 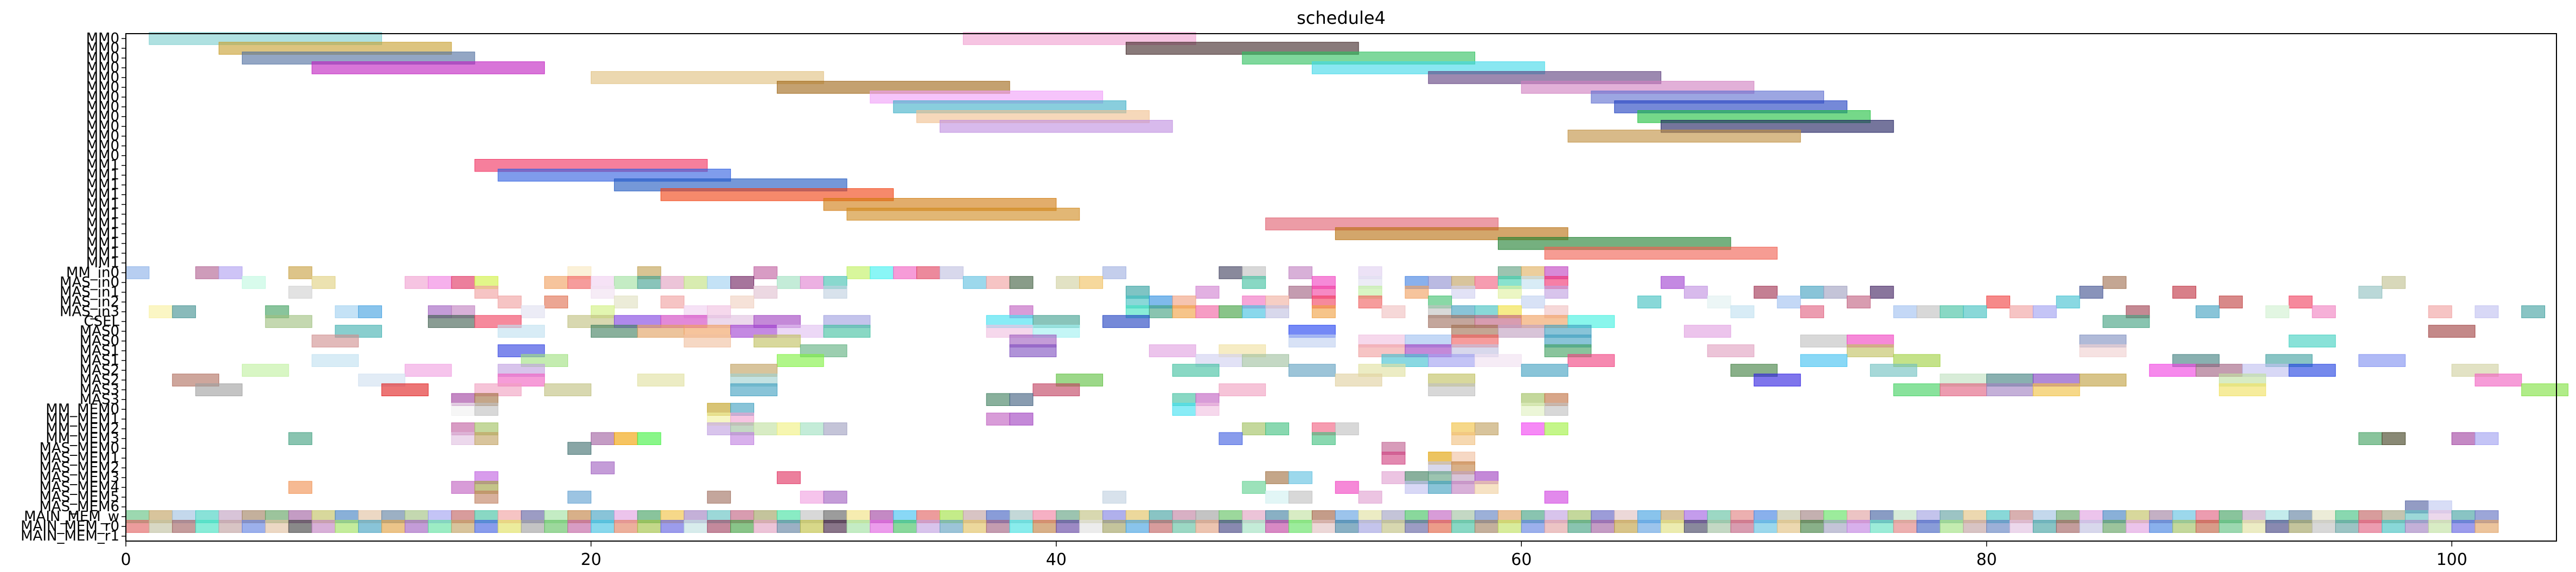 What do you see at coordinates (99, 390) in the screenshot?
I see `y-tick-label: MAS3` at bounding box center [99, 390].